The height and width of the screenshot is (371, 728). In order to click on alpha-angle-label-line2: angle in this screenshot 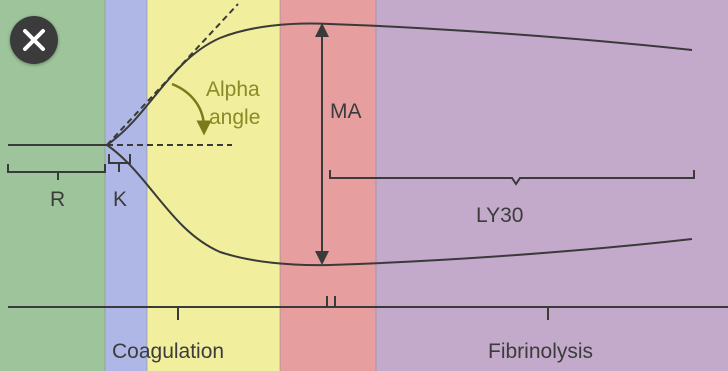, I will do `click(234, 117)`.